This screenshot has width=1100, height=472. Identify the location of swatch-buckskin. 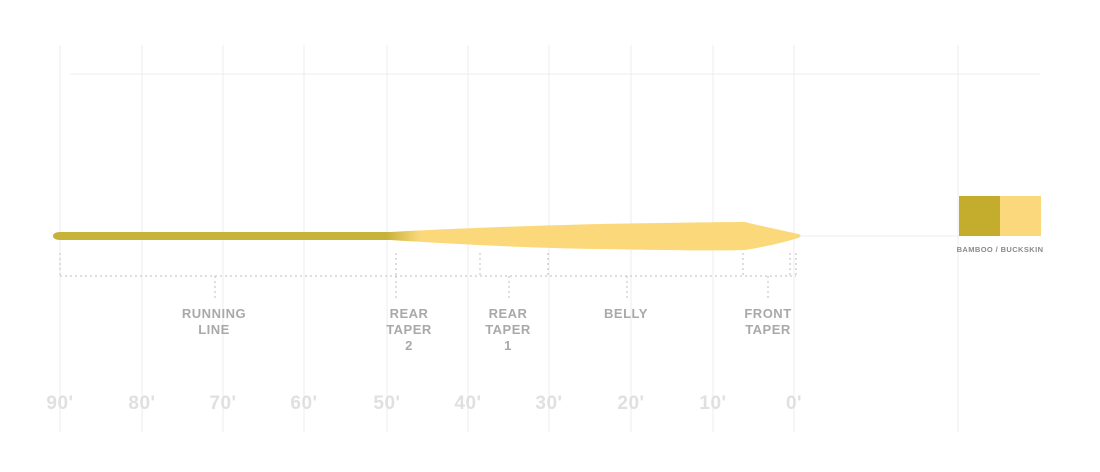
(1020, 216).